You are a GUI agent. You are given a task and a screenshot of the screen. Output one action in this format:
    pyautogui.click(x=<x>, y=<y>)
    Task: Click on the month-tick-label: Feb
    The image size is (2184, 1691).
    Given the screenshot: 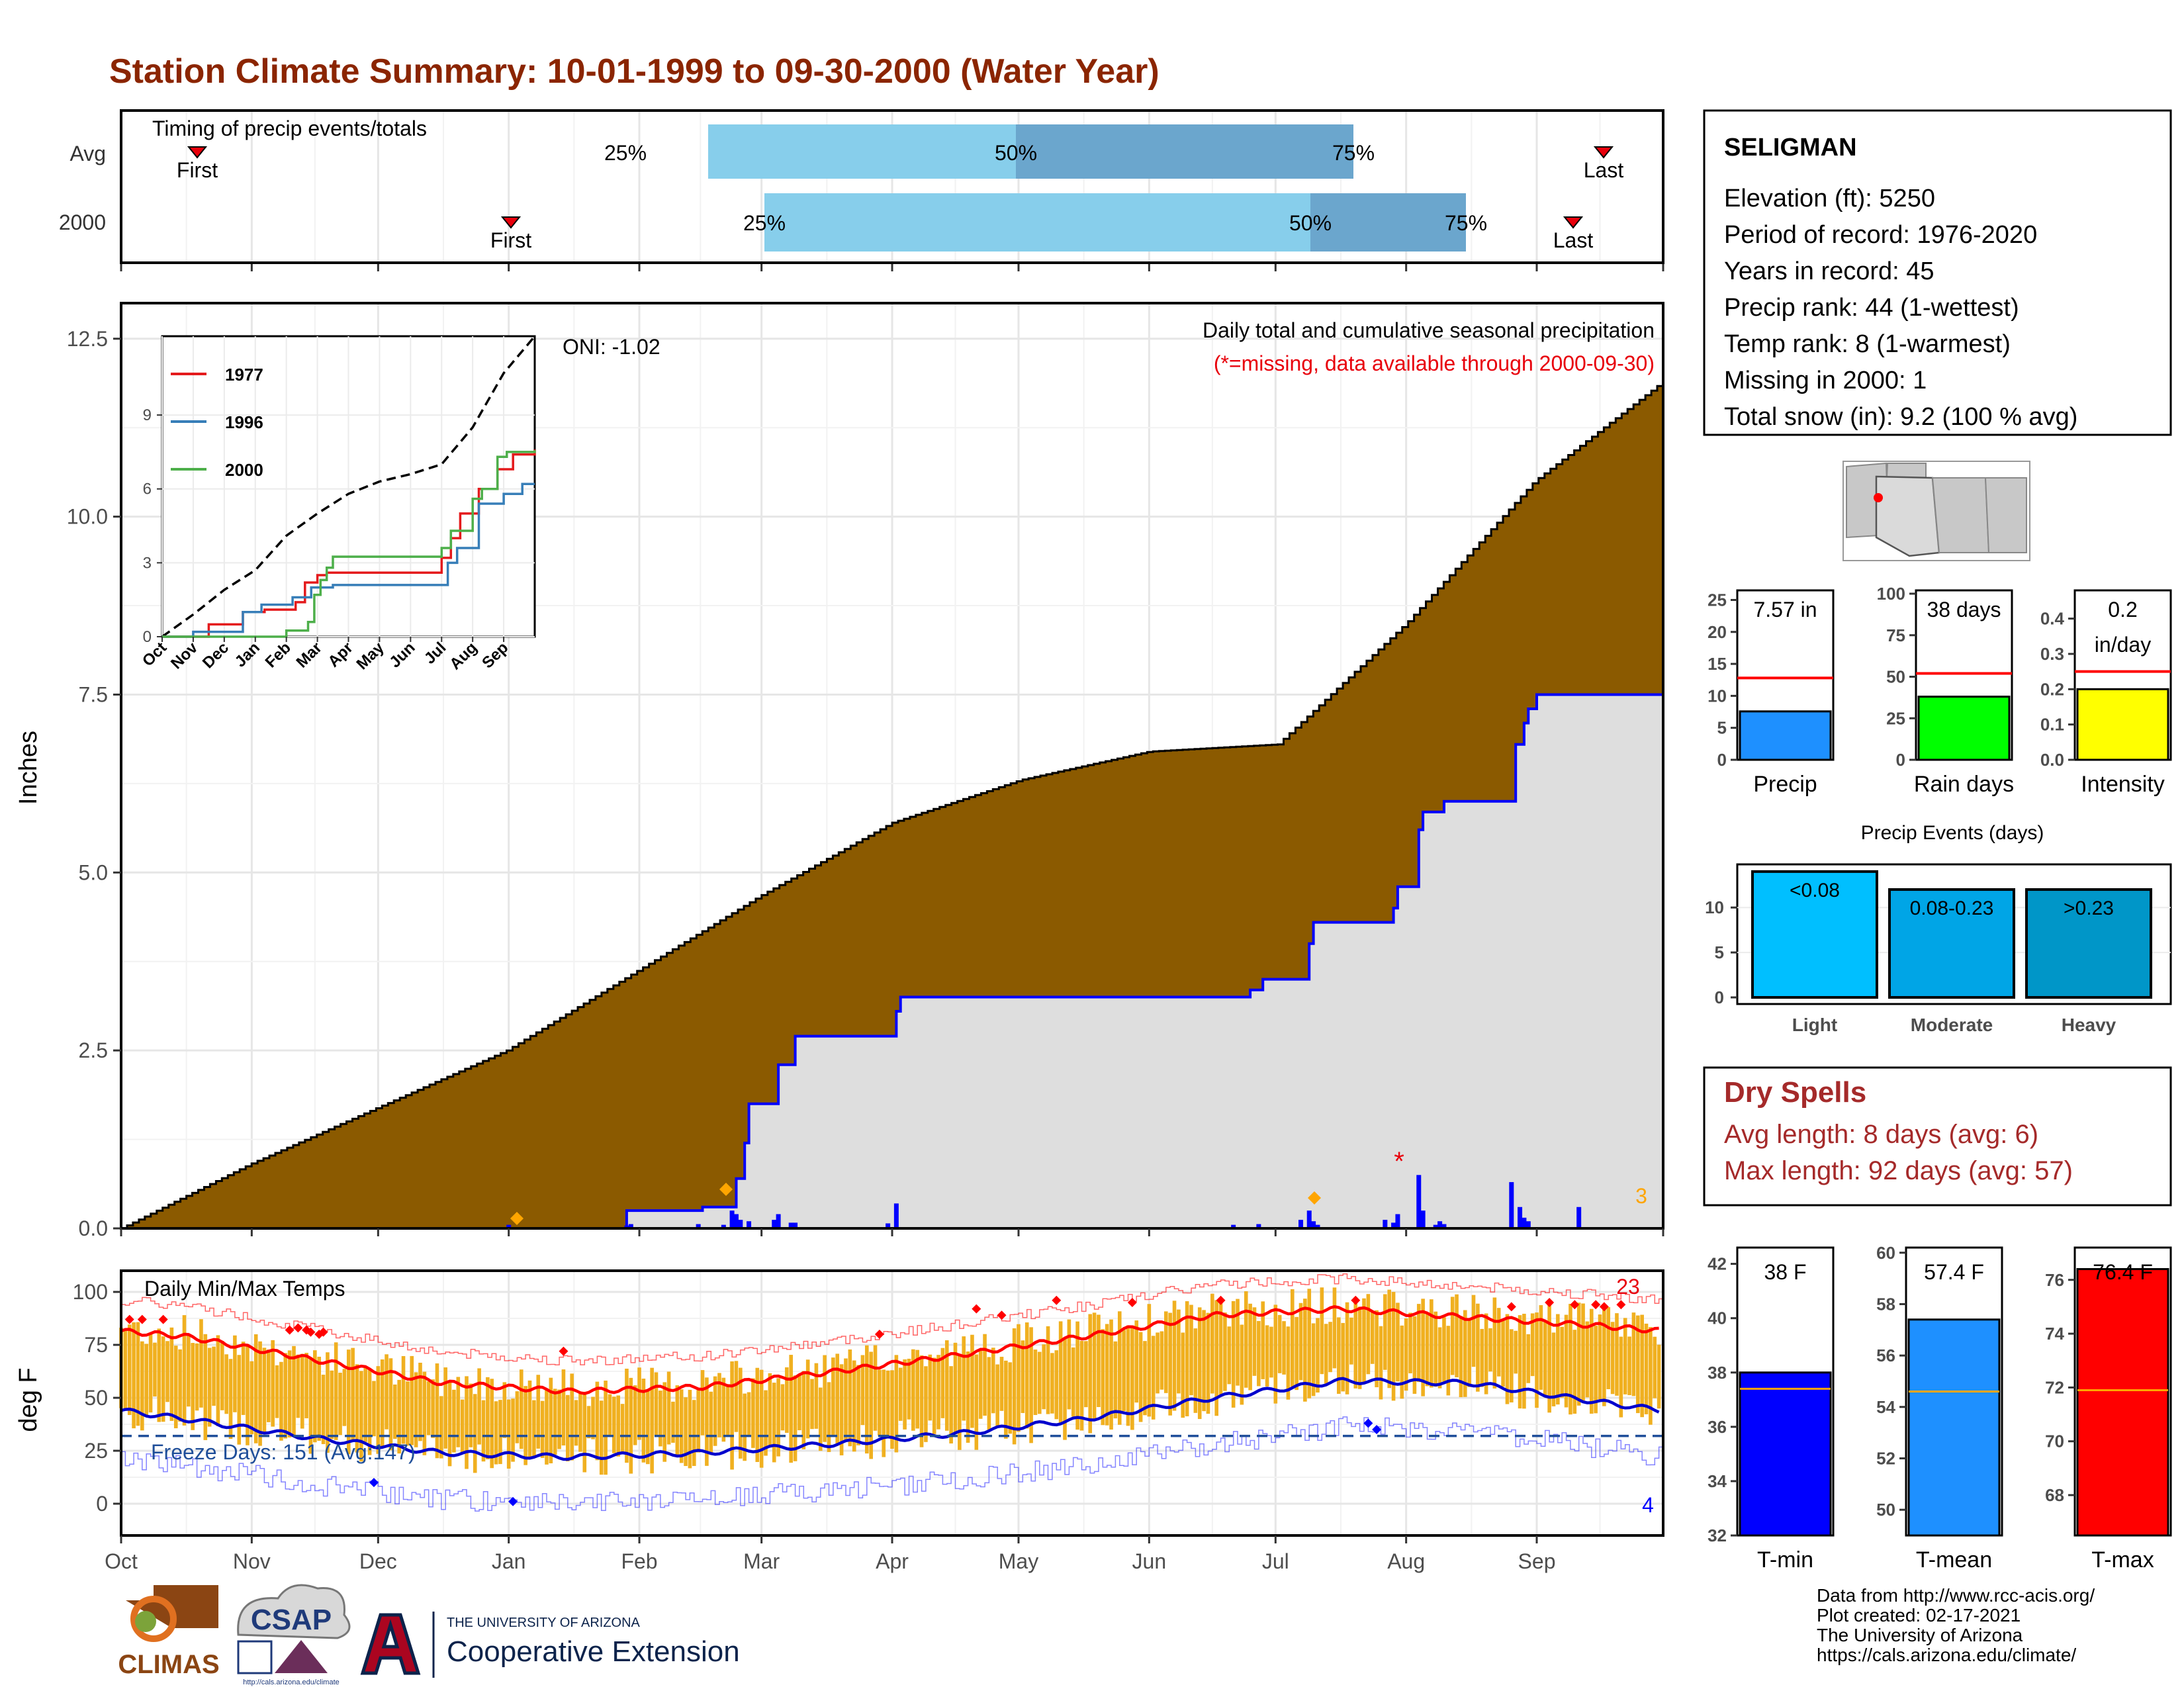 What is the action you would take?
    pyautogui.click(x=639, y=1561)
    